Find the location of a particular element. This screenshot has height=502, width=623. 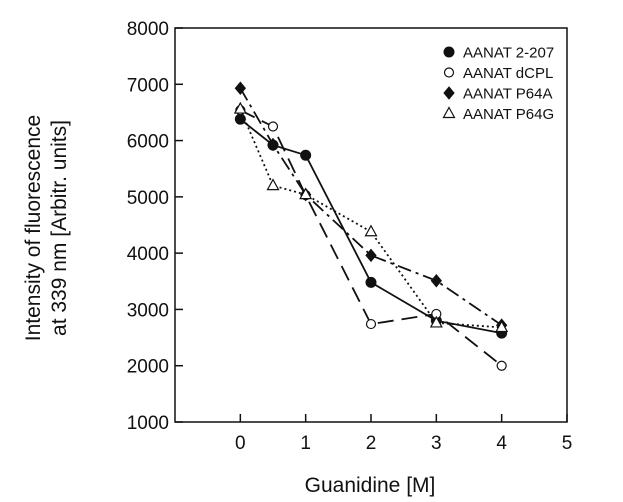

y-axis-title-line-2: at 339 nm [Arbitr. units] is located at coordinates (59, 228).